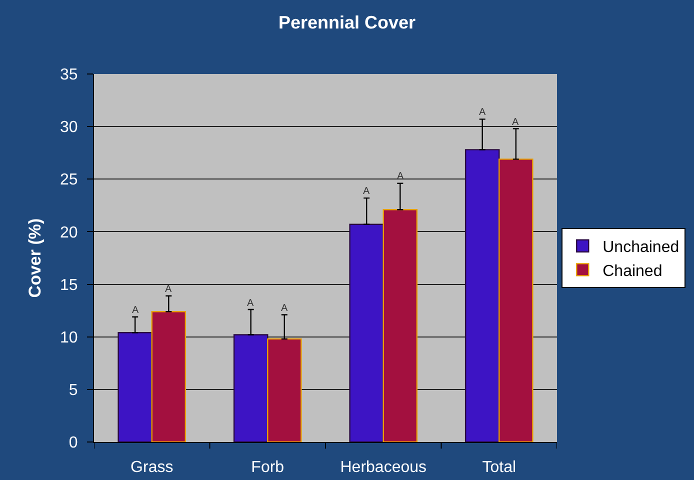 The height and width of the screenshot is (480, 694). I want to click on legend-label: Unchained, so click(641, 247).